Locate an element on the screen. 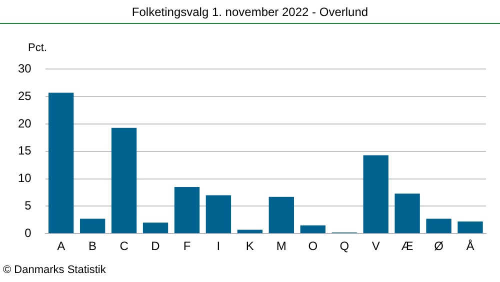 The width and height of the screenshot is (500, 282). x-tick-label: C is located at coordinates (124, 246).